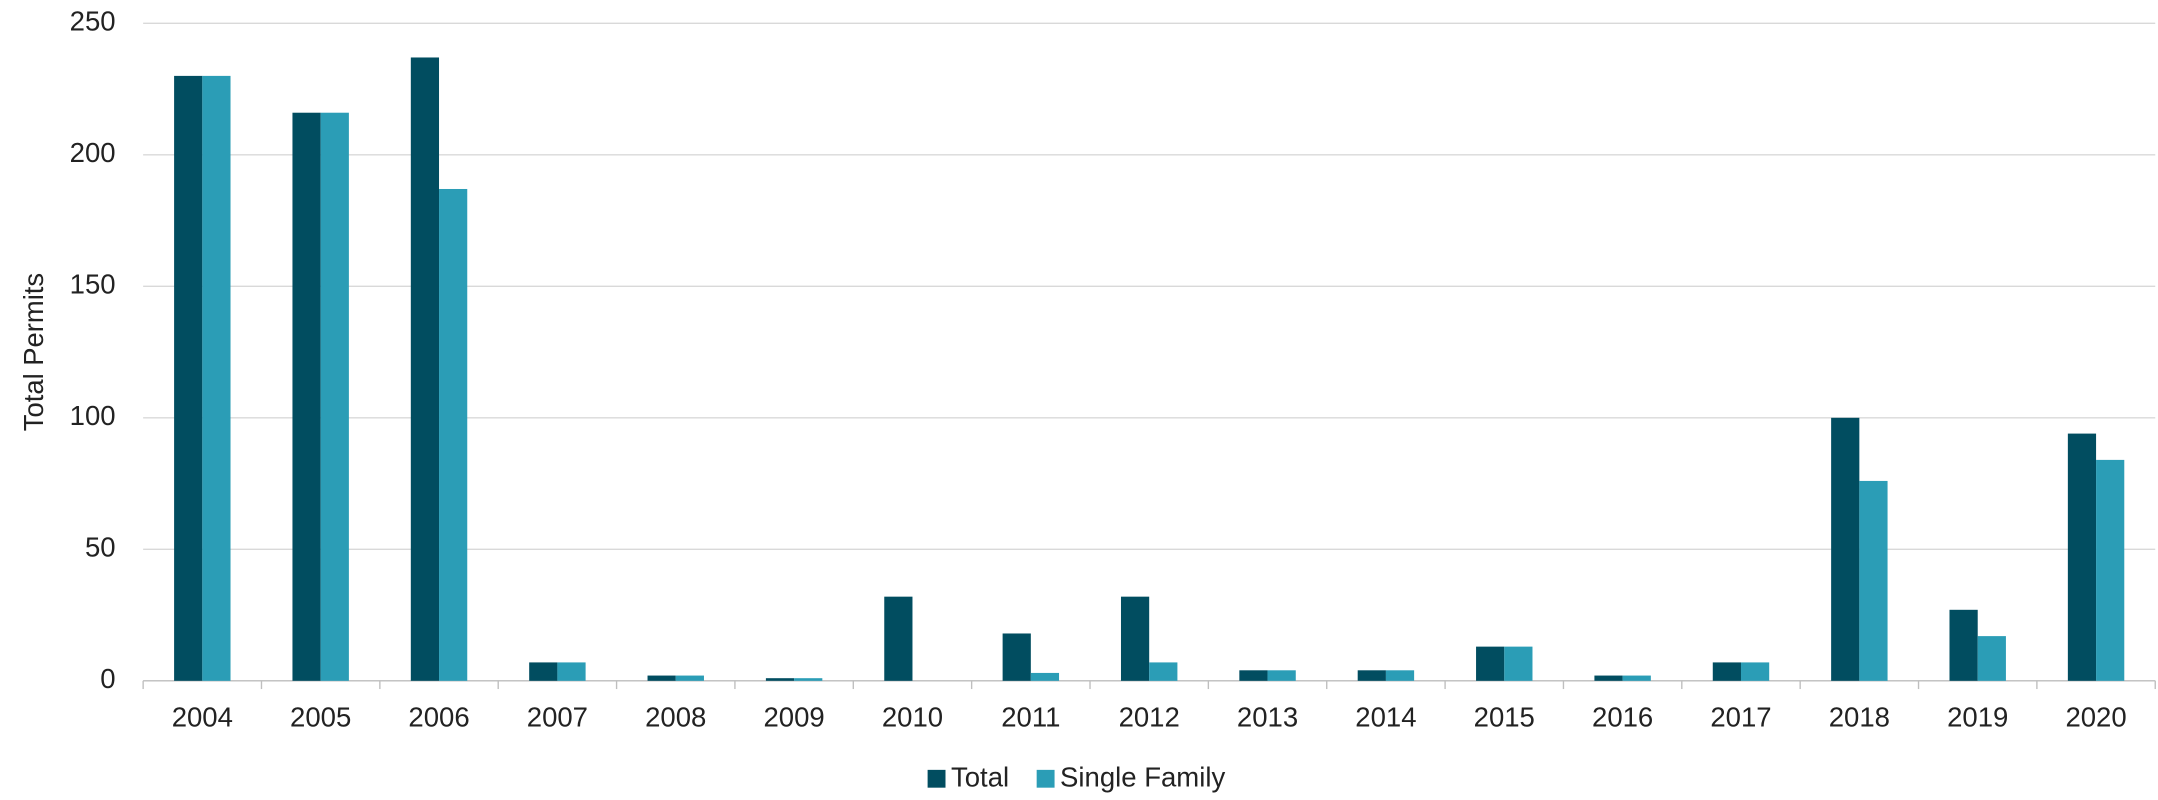  What do you see at coordinates (438, 716) in the screenshot?
I see `x-tick-label: 2006` at bounding box center [438, 716].